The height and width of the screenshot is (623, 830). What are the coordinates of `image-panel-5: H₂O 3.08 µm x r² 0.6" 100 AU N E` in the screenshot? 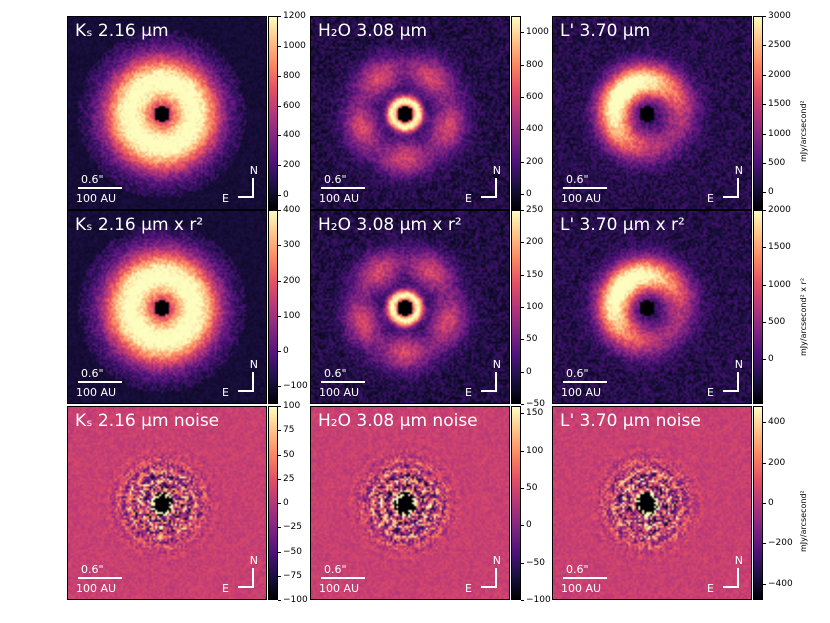 It's located at (410, 307).